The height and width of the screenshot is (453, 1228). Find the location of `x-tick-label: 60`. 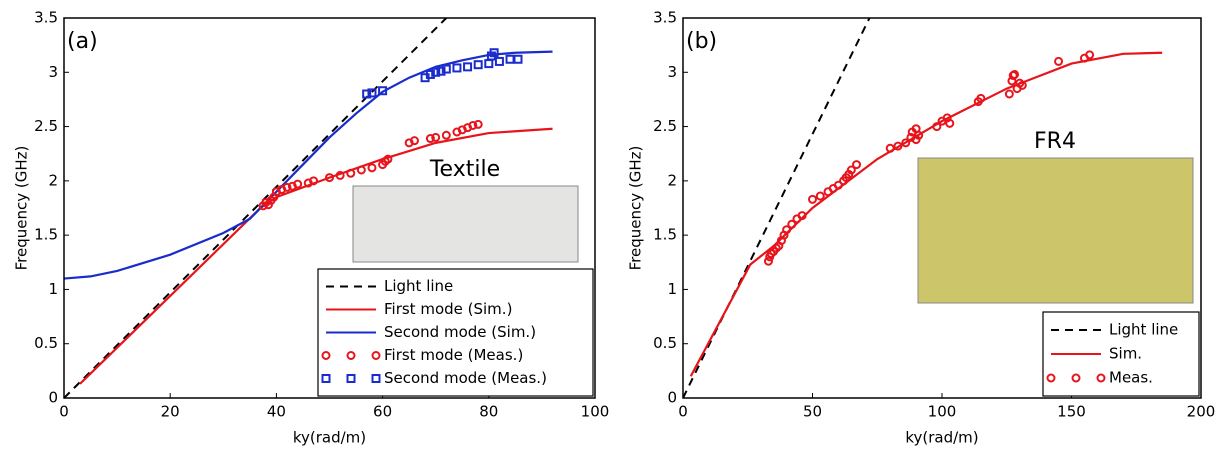

x-tick-label: 60 is located at coordinates (382, 412).